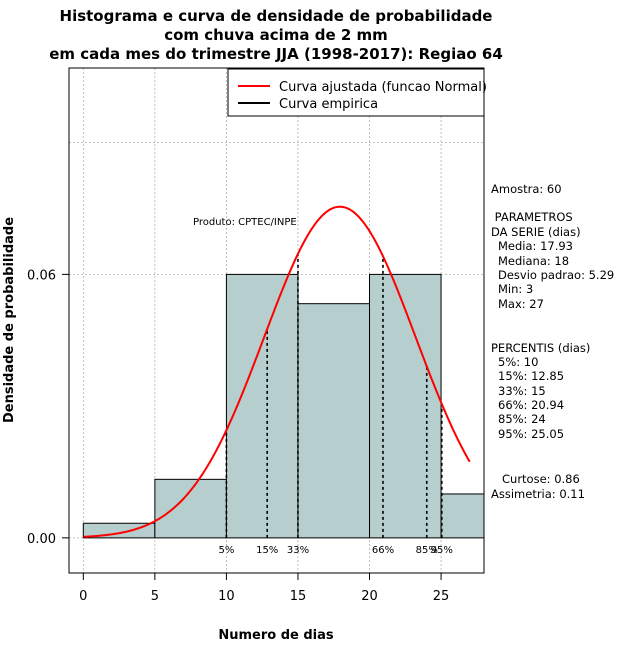  Describe the element at coordinates (298, 550) in the screenshot. I see `percentile-label-2: 33%` at that location.